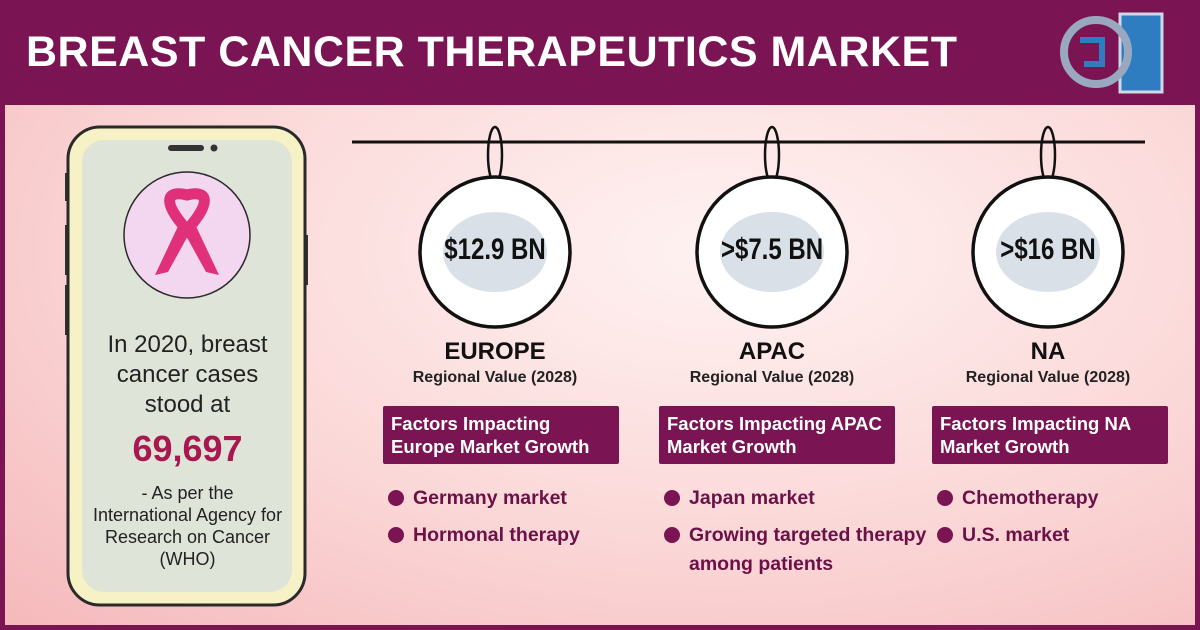 Image resolution: width=1200 pixels, height=630 pixels. What do you see at coordinates (752, 498) in the screenshot?
I see `factor-item: Japan market` at bounding box center [752, 498].